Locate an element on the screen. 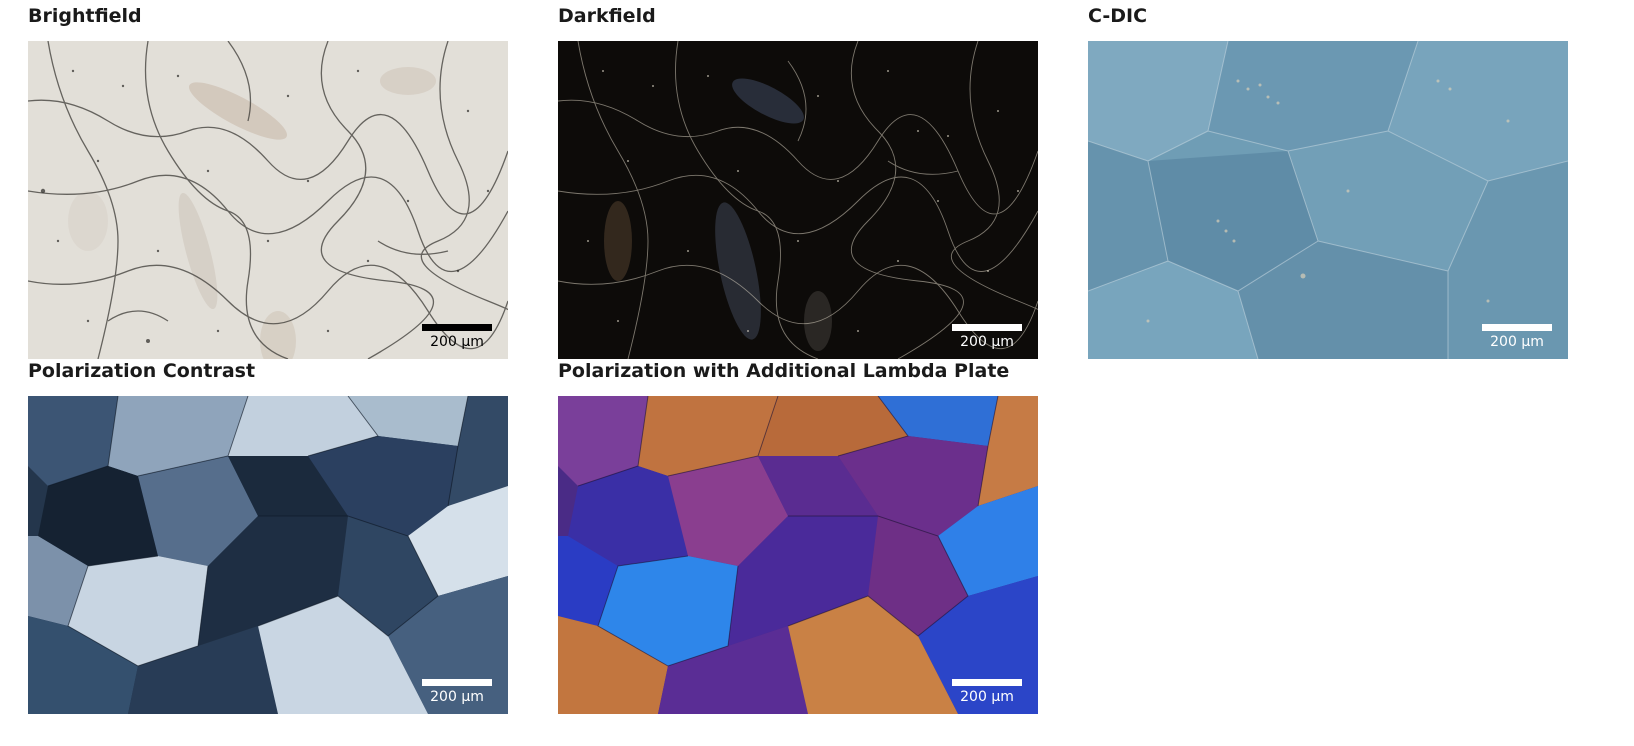 The image size is (1634, 746). darkfield-micrograph-image is located at coordinates (798, 200).